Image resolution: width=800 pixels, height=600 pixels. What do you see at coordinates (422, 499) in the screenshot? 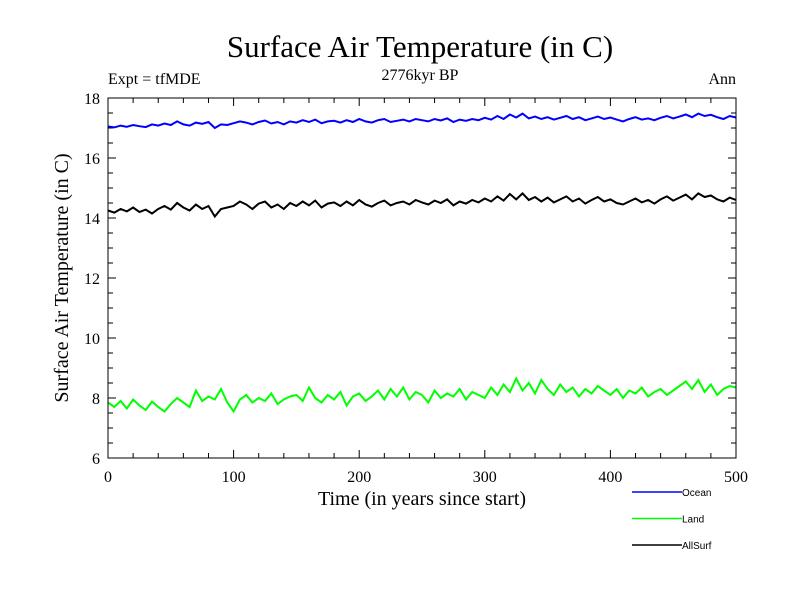
I see `x-axis-title: Time (in years since start)` at bounding box center [422, 499].